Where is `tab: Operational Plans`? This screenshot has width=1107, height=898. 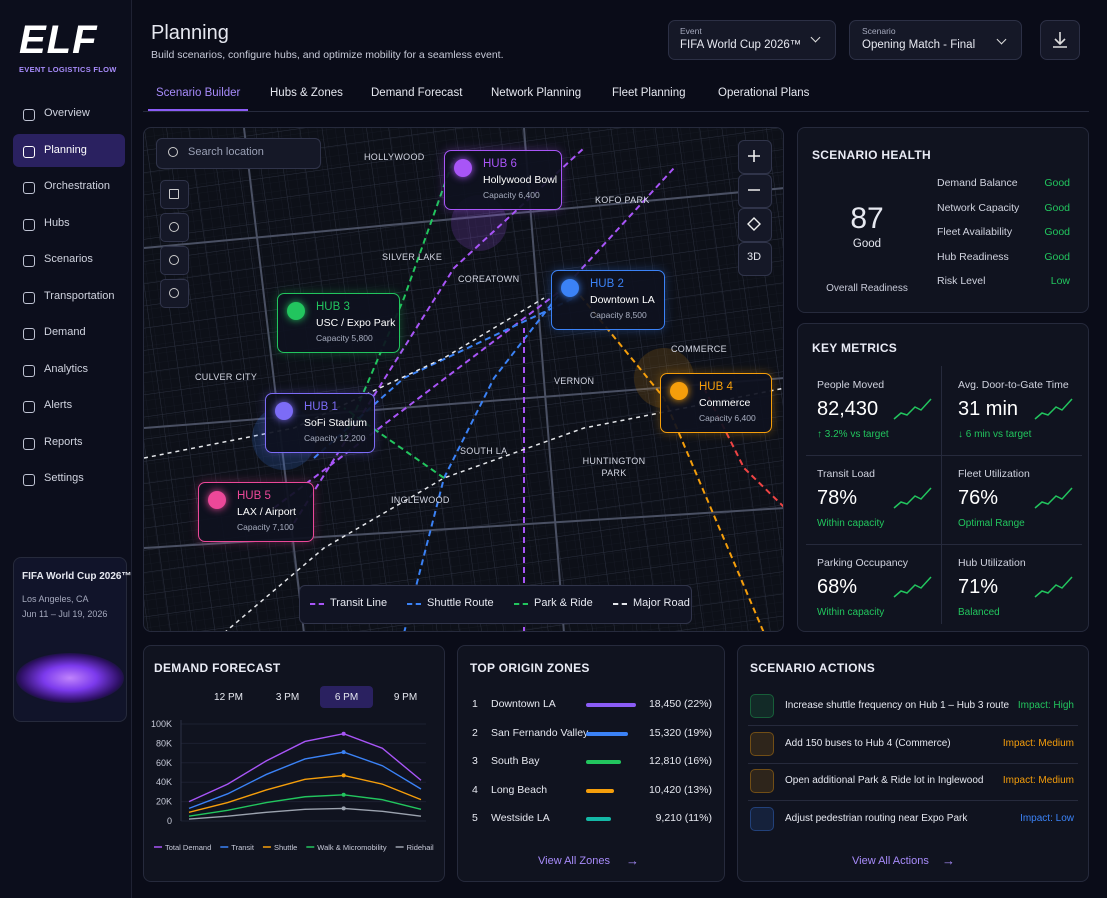 tab: Operational Plans is located at coordinates (764, 93).